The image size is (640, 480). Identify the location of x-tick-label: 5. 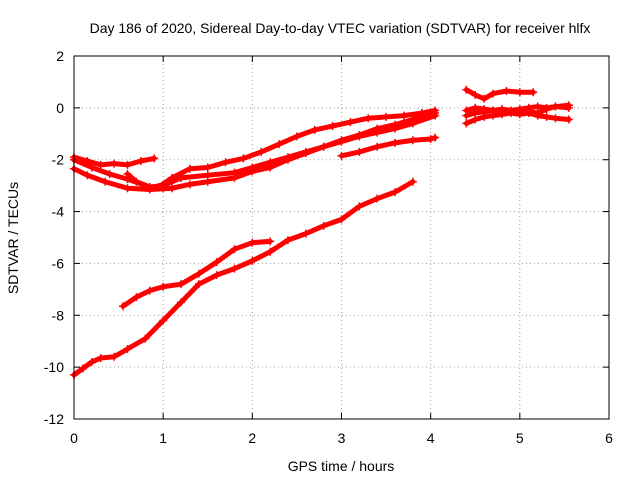
(520, 438).